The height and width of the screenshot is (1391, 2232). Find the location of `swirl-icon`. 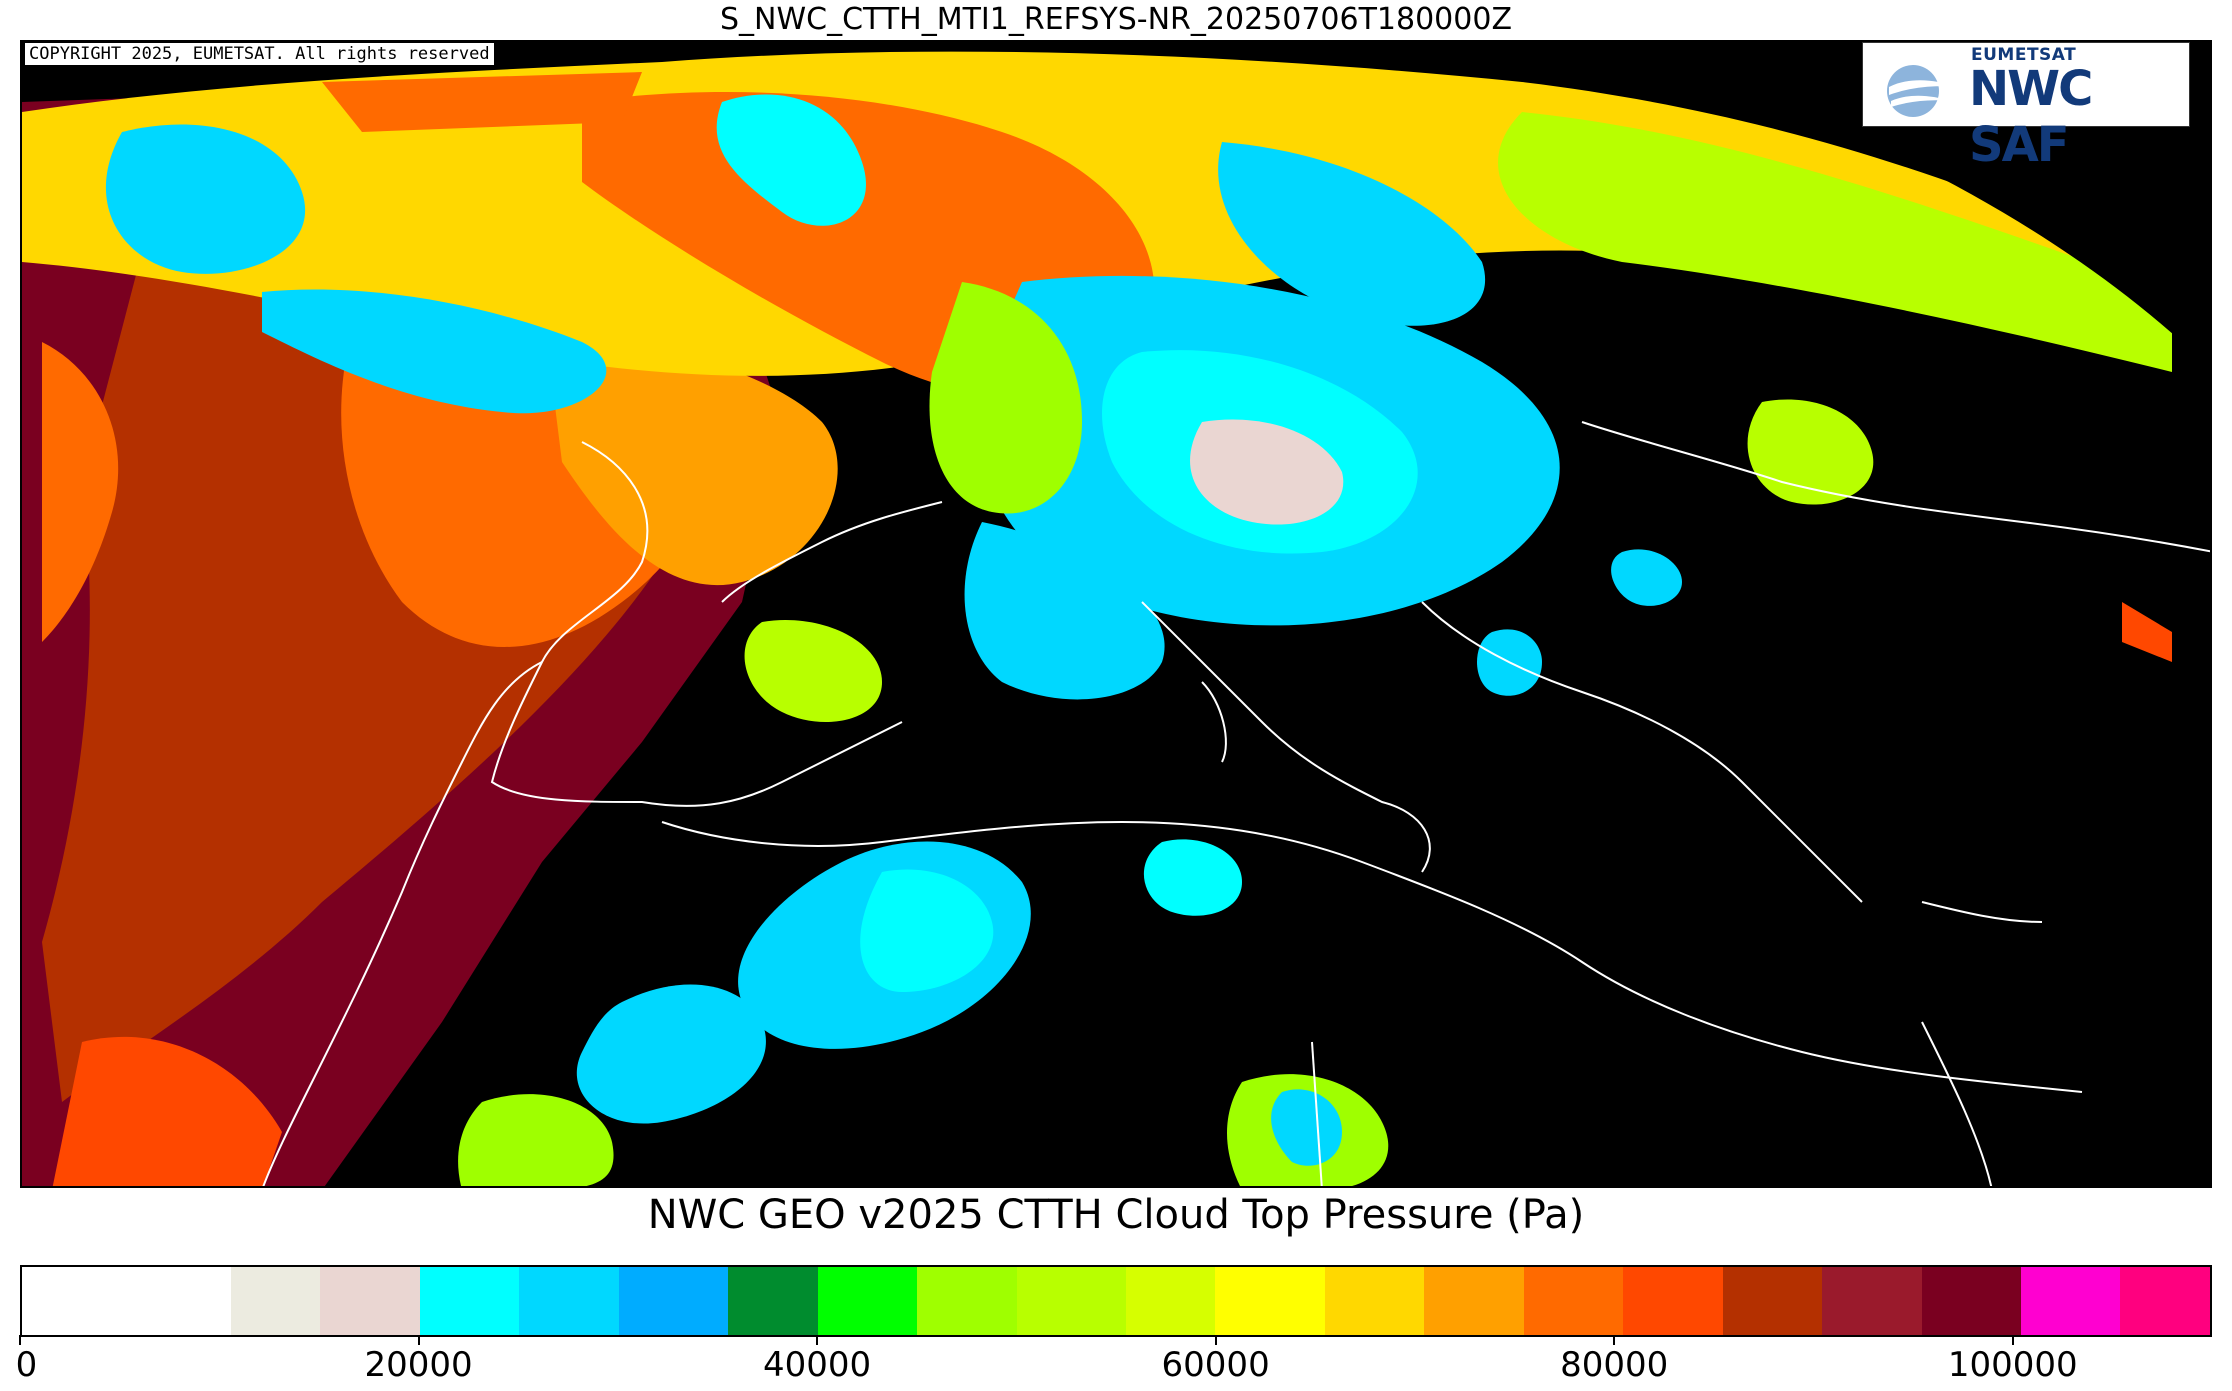

swirl-icon is located at coordinates (1922, 91).